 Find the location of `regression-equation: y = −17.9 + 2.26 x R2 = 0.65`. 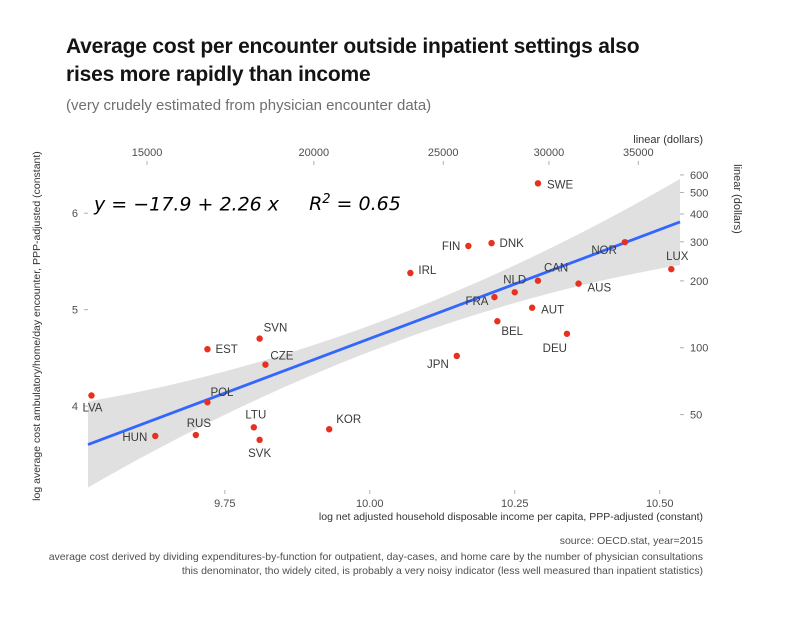

regression-equation: y = −17.9 + 2.26 x R2 = 0.65 is located at coordinates (247, 203).